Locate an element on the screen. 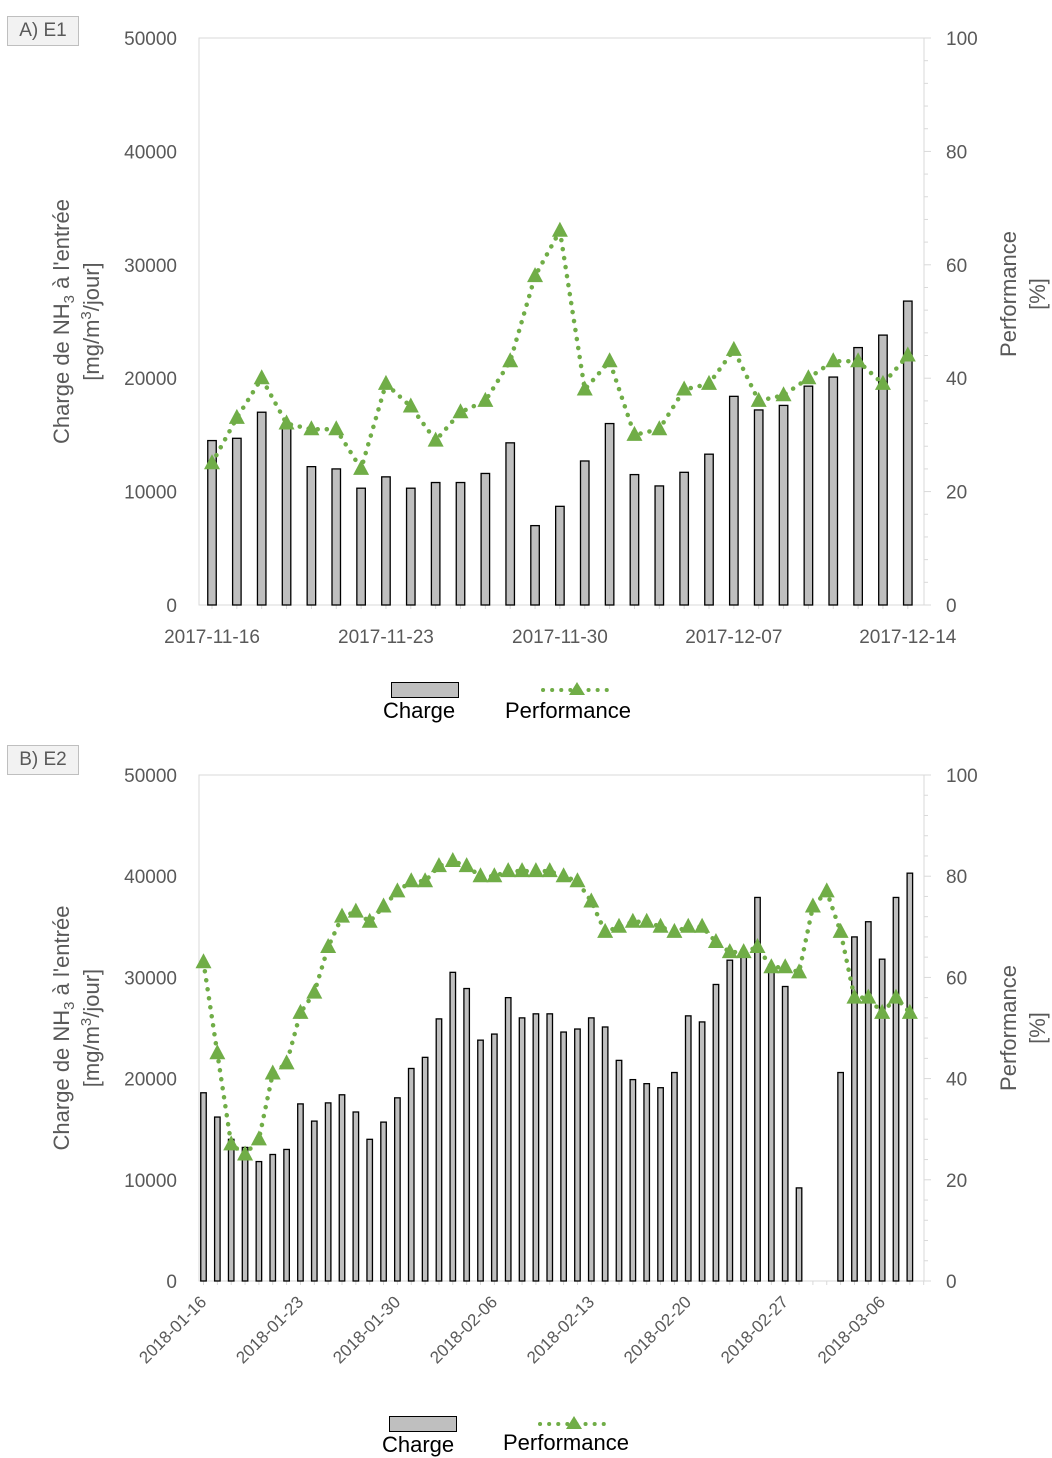 This screenshot has width=1052, height=1458. y2-tick-label: 20 is located at coordinates (956, 1181).